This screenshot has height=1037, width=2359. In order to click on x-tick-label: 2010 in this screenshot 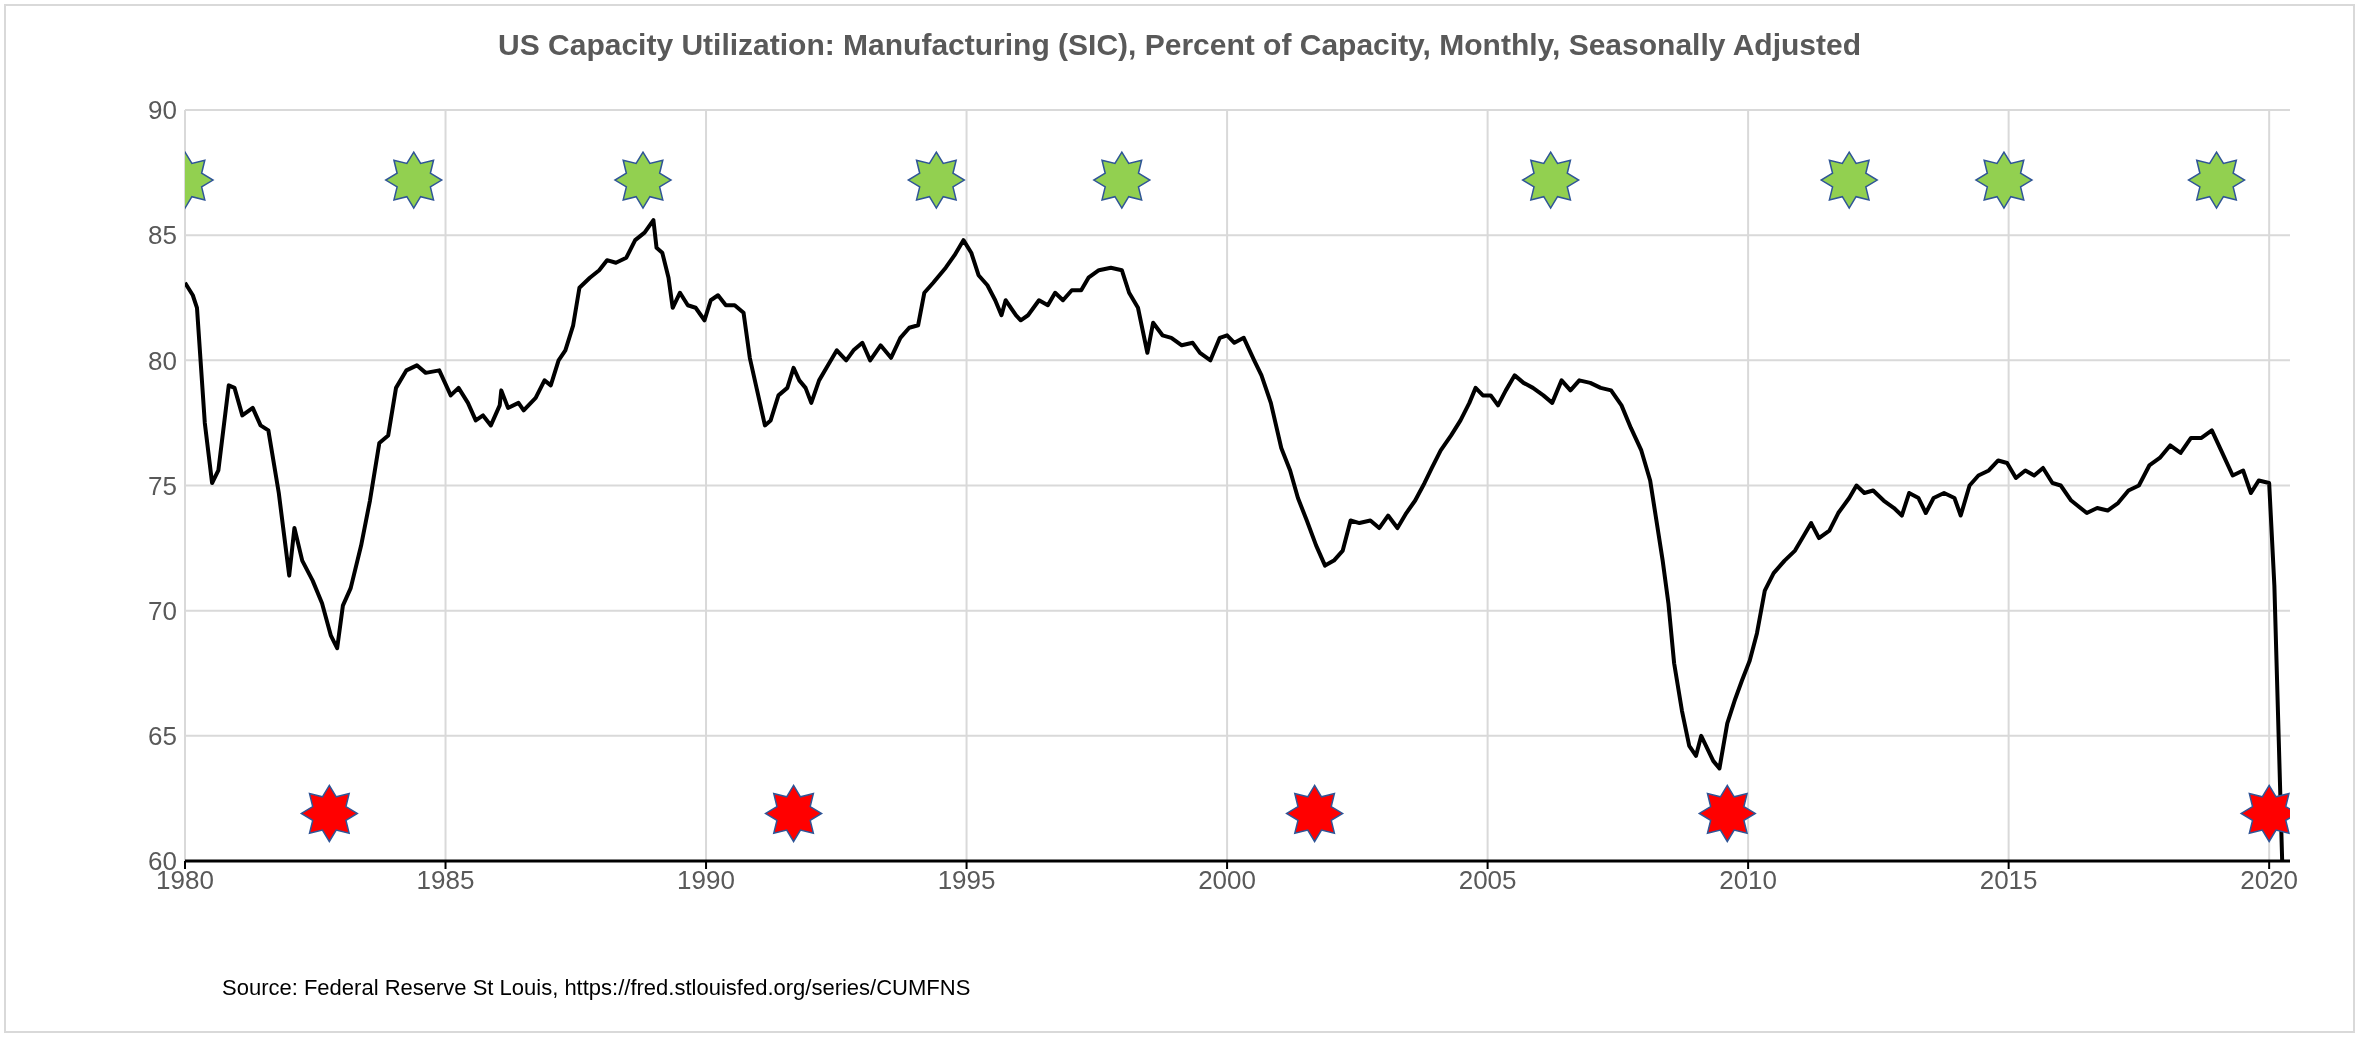, I will do `click(1748, 880)`.